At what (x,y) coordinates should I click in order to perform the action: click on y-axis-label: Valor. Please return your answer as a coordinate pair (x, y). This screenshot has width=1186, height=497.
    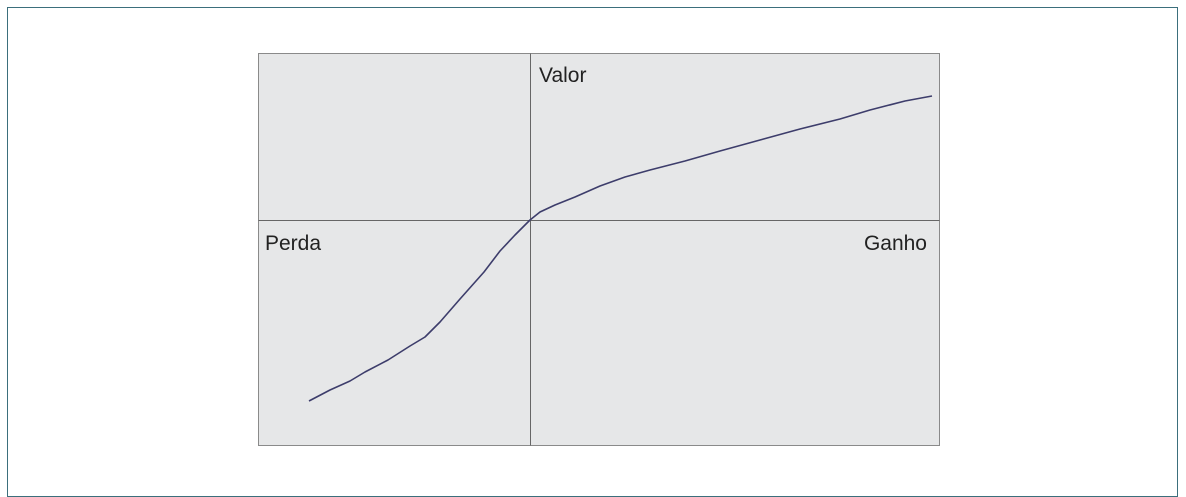
    Looking at the image, I should click on (562, 75).